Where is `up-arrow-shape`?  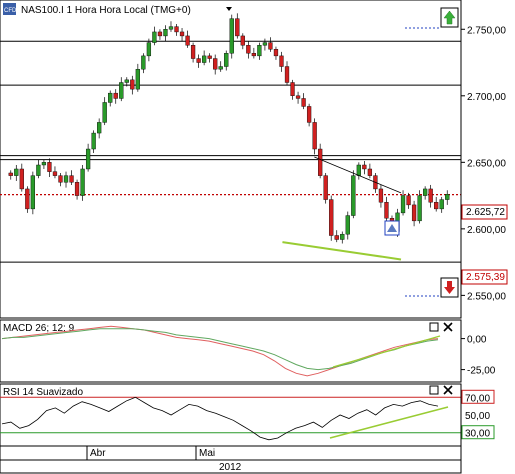
up-arrow-shape is located at coordinates (449, 17).